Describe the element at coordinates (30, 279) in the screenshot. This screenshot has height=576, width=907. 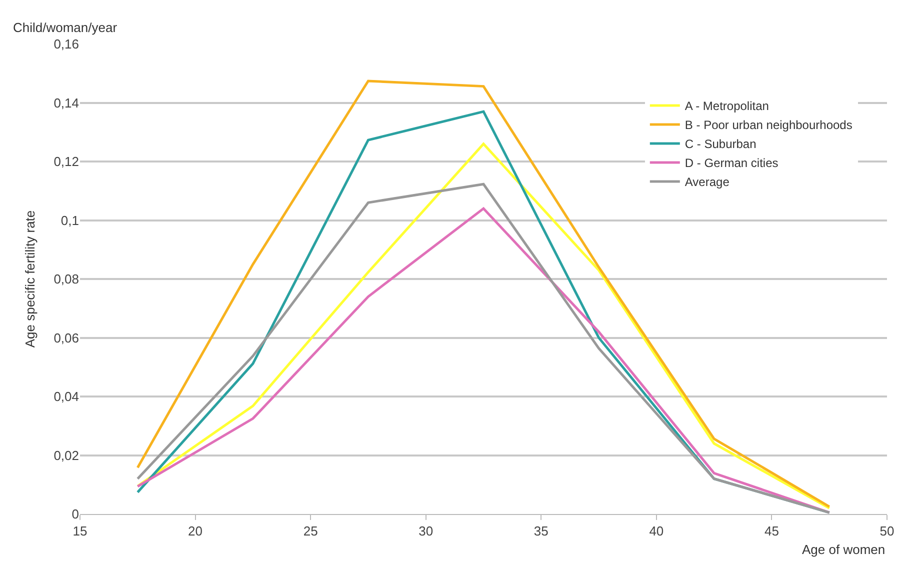
I see `y-axis-title: Age specific fertility rate` at that location.